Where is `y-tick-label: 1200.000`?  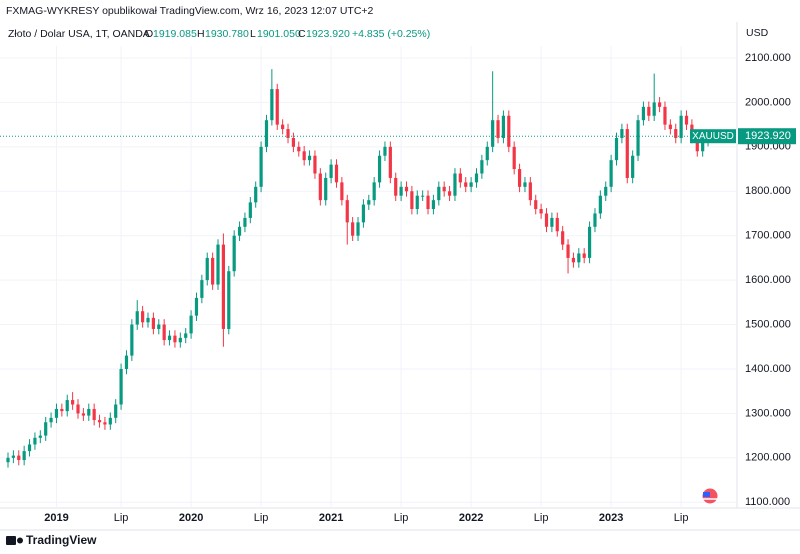 y-tick-label: 1200.000 is located at coordinates (768, 458).